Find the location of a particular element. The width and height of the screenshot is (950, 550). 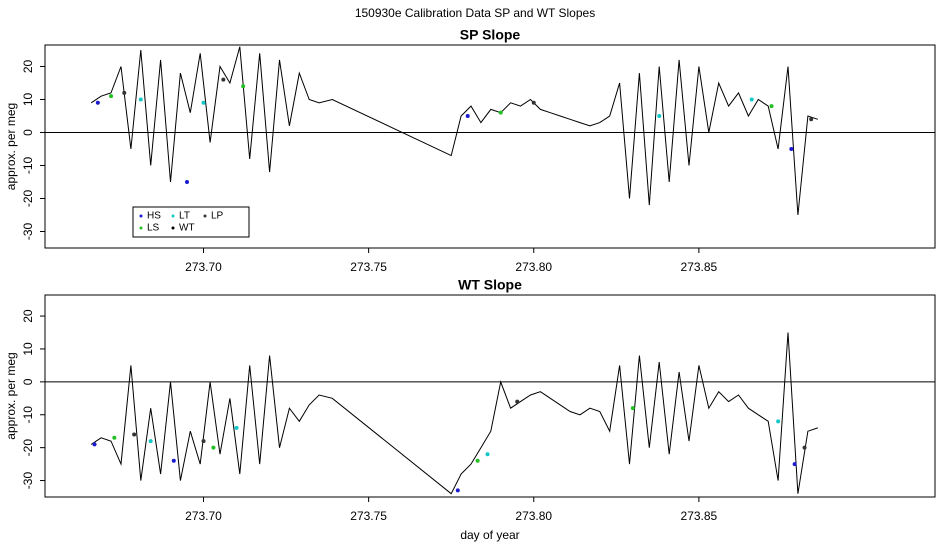

x-axis-label: day of year is located at coordinates (489, 535).